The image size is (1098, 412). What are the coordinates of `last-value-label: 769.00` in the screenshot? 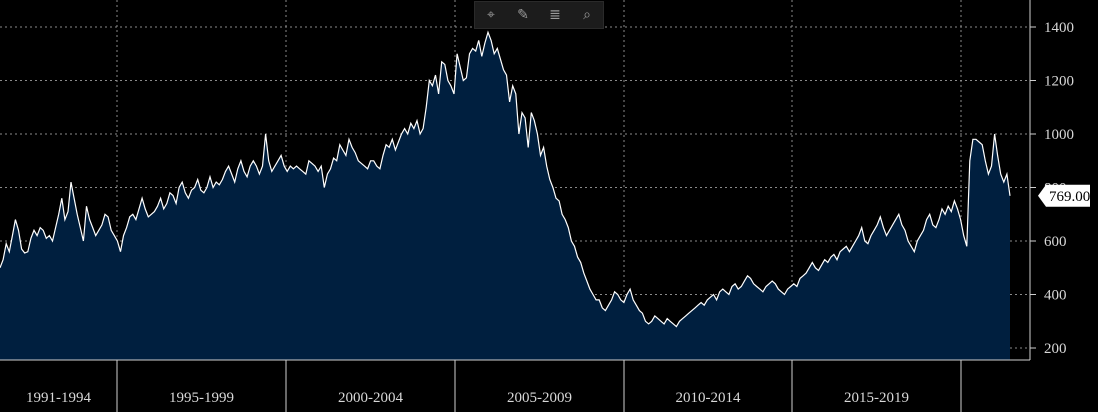 It's located at (1069, 197).